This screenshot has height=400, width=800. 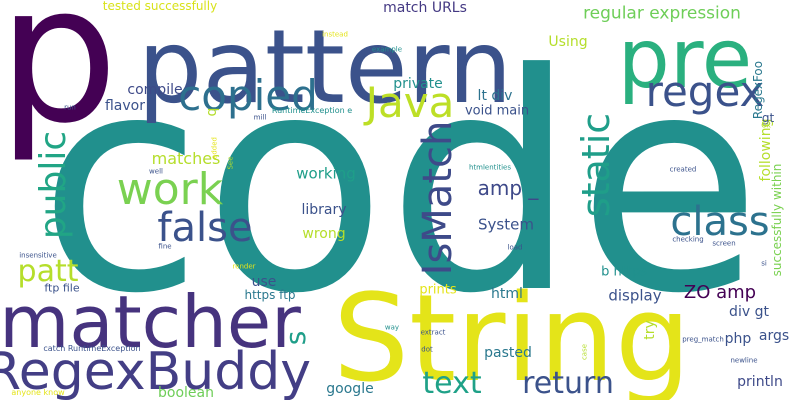 What do you see at coordinates (438, 290) in the screenshot?
I see `cloud-word: prints` at bounding box center [438, 290].